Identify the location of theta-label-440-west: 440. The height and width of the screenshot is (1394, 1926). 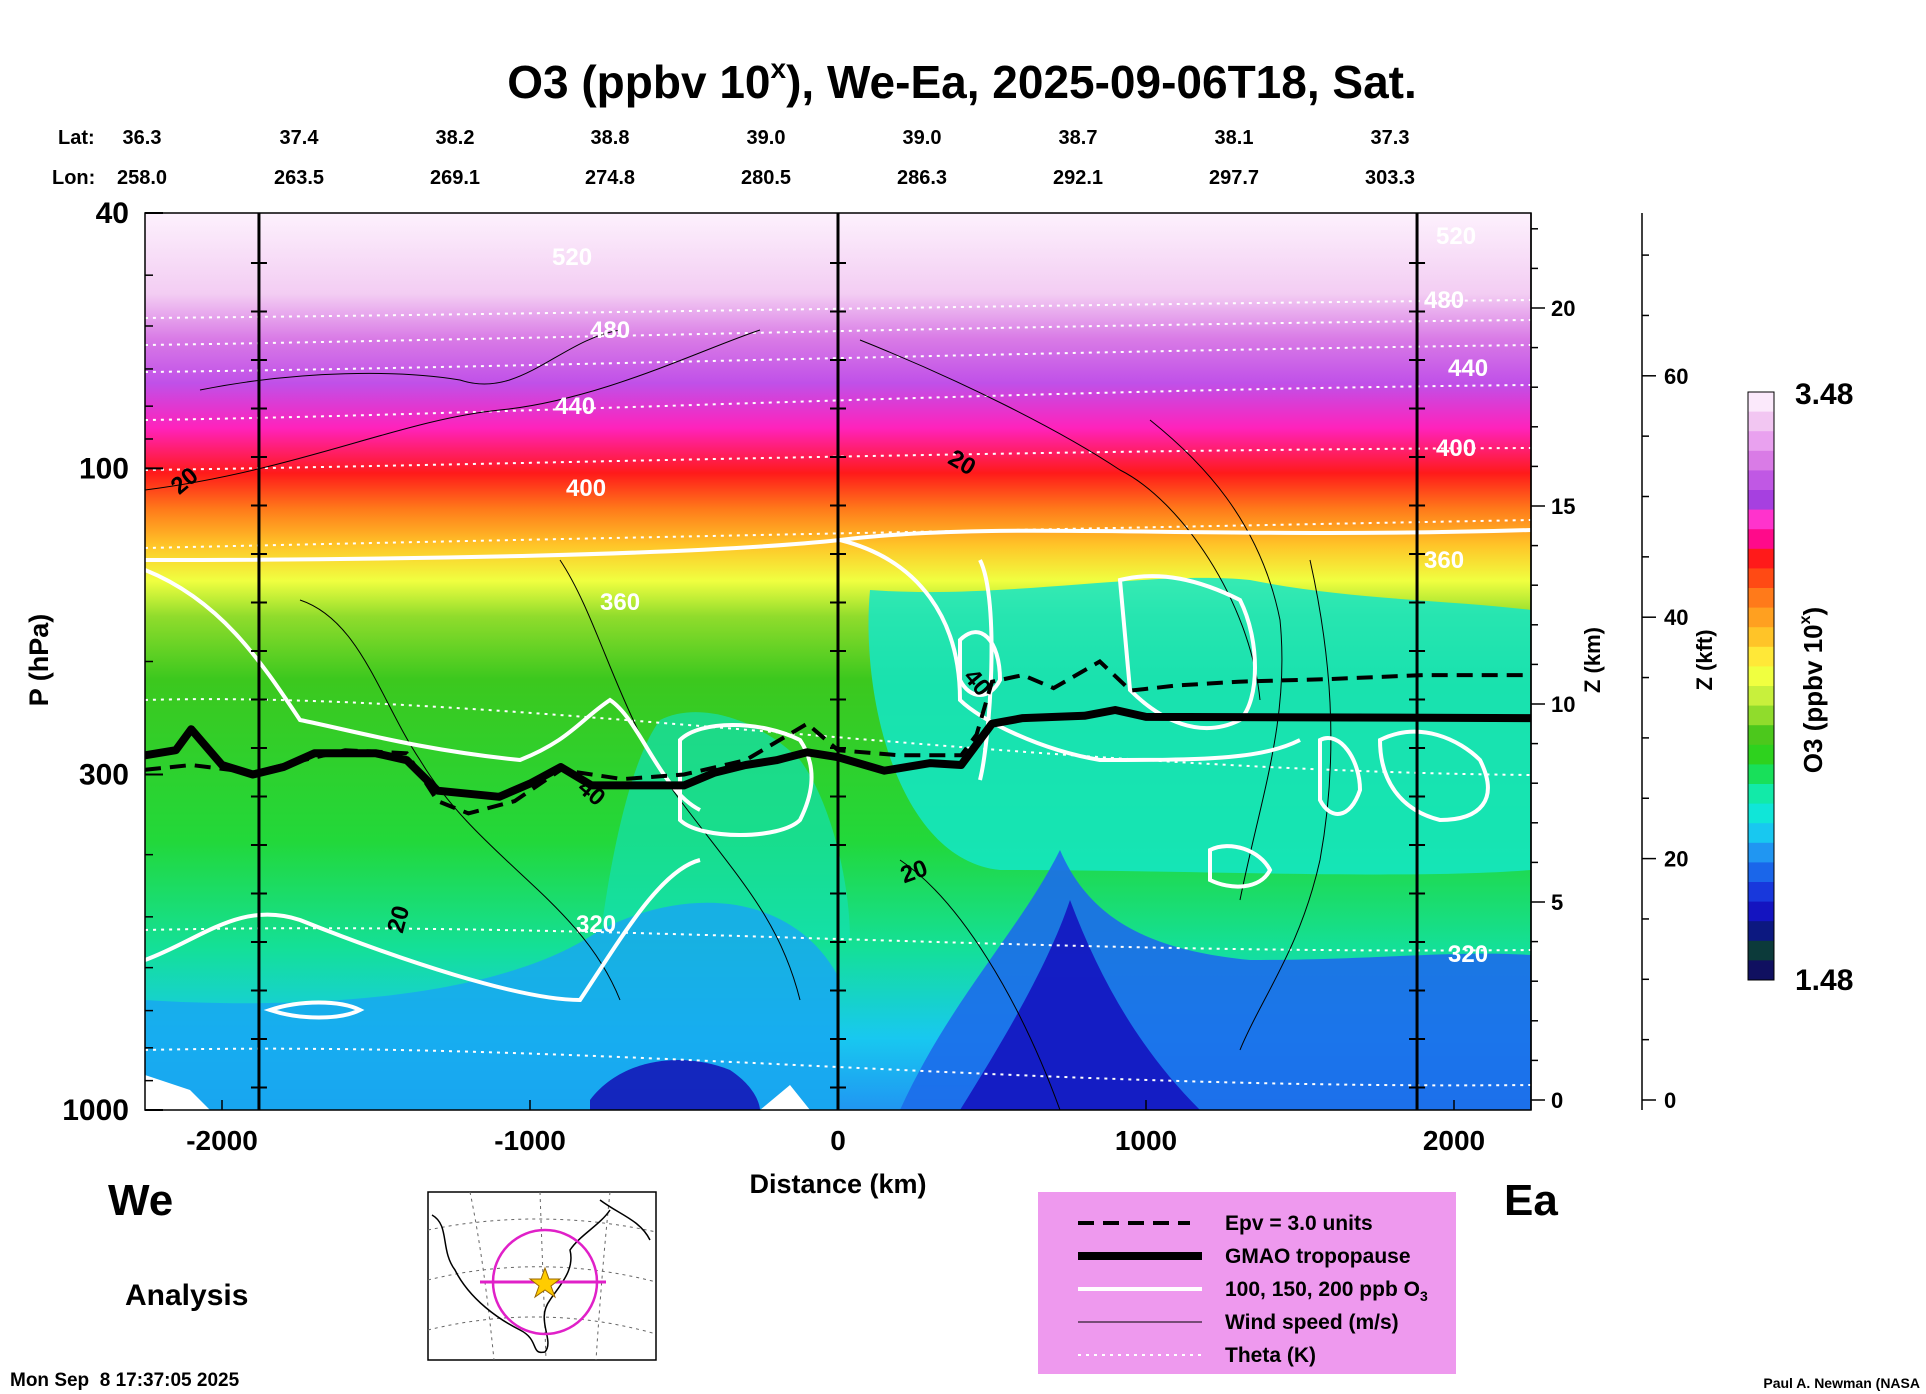
(575, 406).